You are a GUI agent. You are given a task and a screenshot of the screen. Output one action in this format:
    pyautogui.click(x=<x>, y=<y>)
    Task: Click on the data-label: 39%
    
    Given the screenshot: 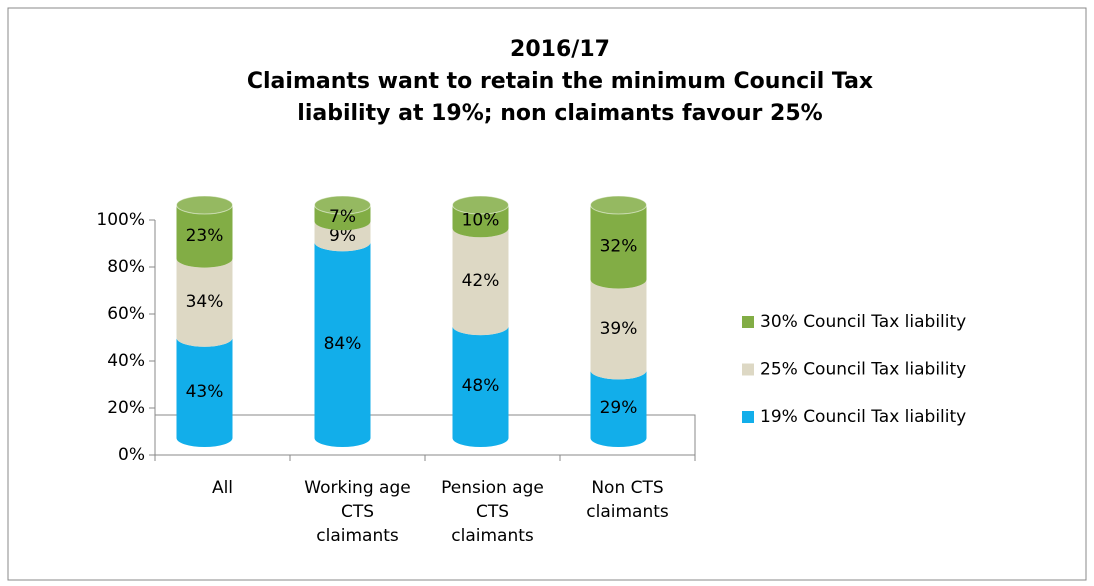 What is the action you would take?
    pyautogui.click(x=619, y=329)
    